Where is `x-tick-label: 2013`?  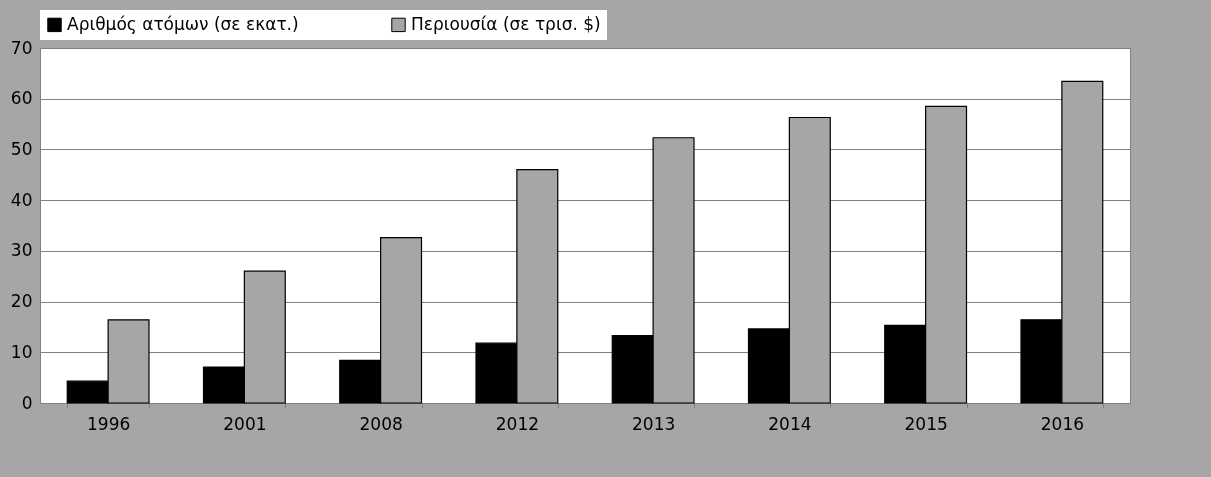 x-tick-label: 2013 is located at coordinates (653, 423).